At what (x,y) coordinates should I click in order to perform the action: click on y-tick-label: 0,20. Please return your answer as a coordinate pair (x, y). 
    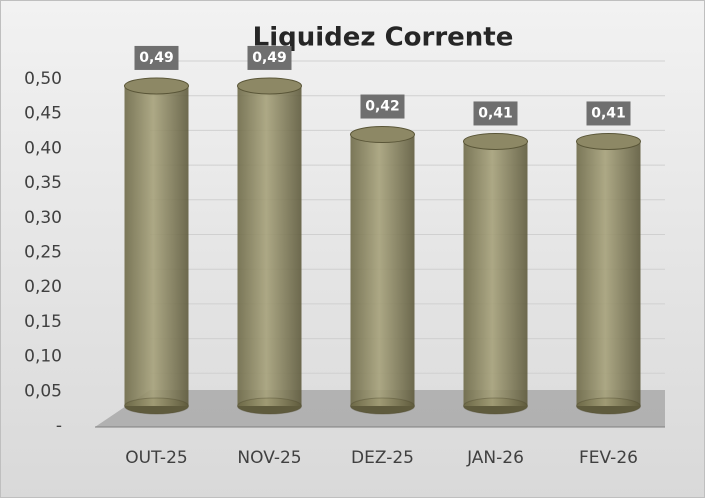
    Looking at the image, I should click on (43, 287).